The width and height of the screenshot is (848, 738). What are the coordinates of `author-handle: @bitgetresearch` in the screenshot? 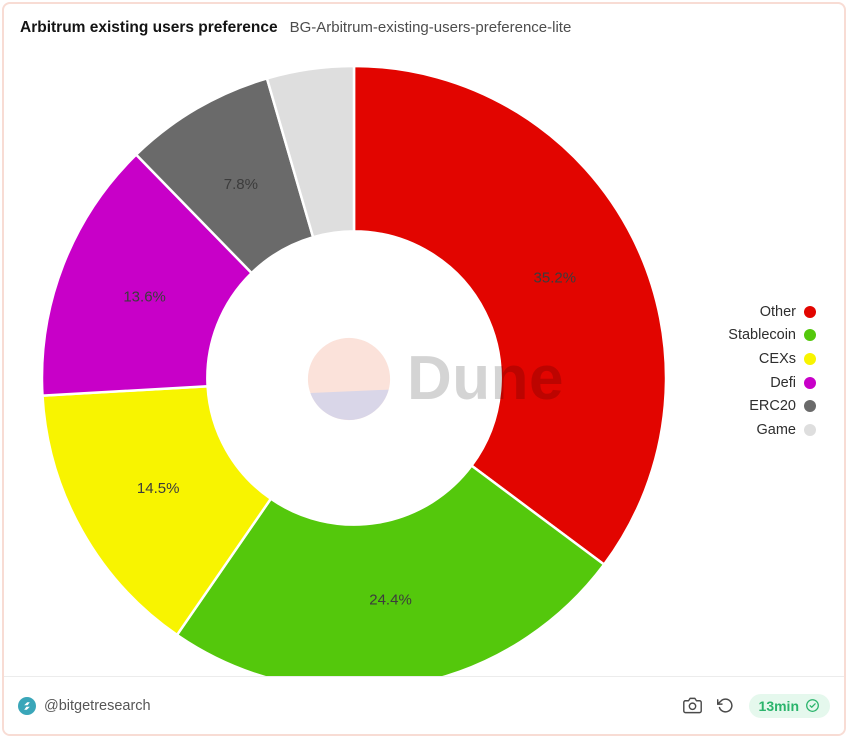 It's located at (97, 705).